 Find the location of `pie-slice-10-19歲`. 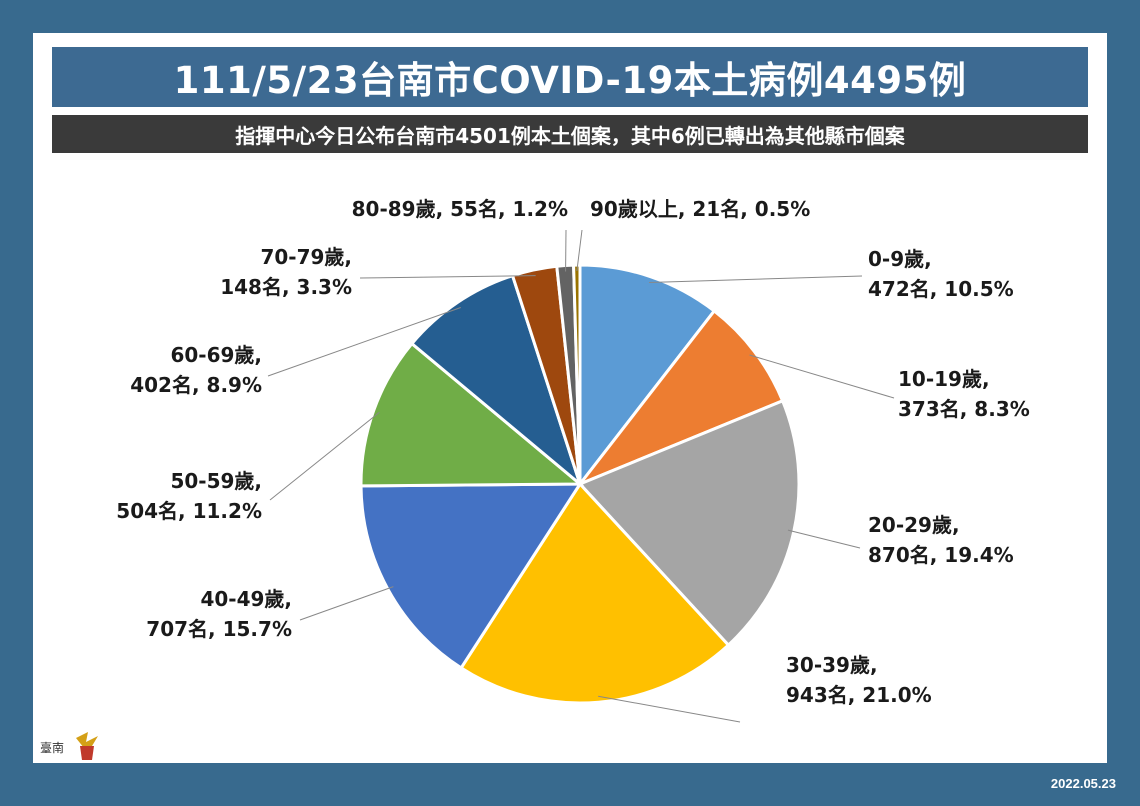

pie-slice-10-19歲 is located at coordinates (680, 398).